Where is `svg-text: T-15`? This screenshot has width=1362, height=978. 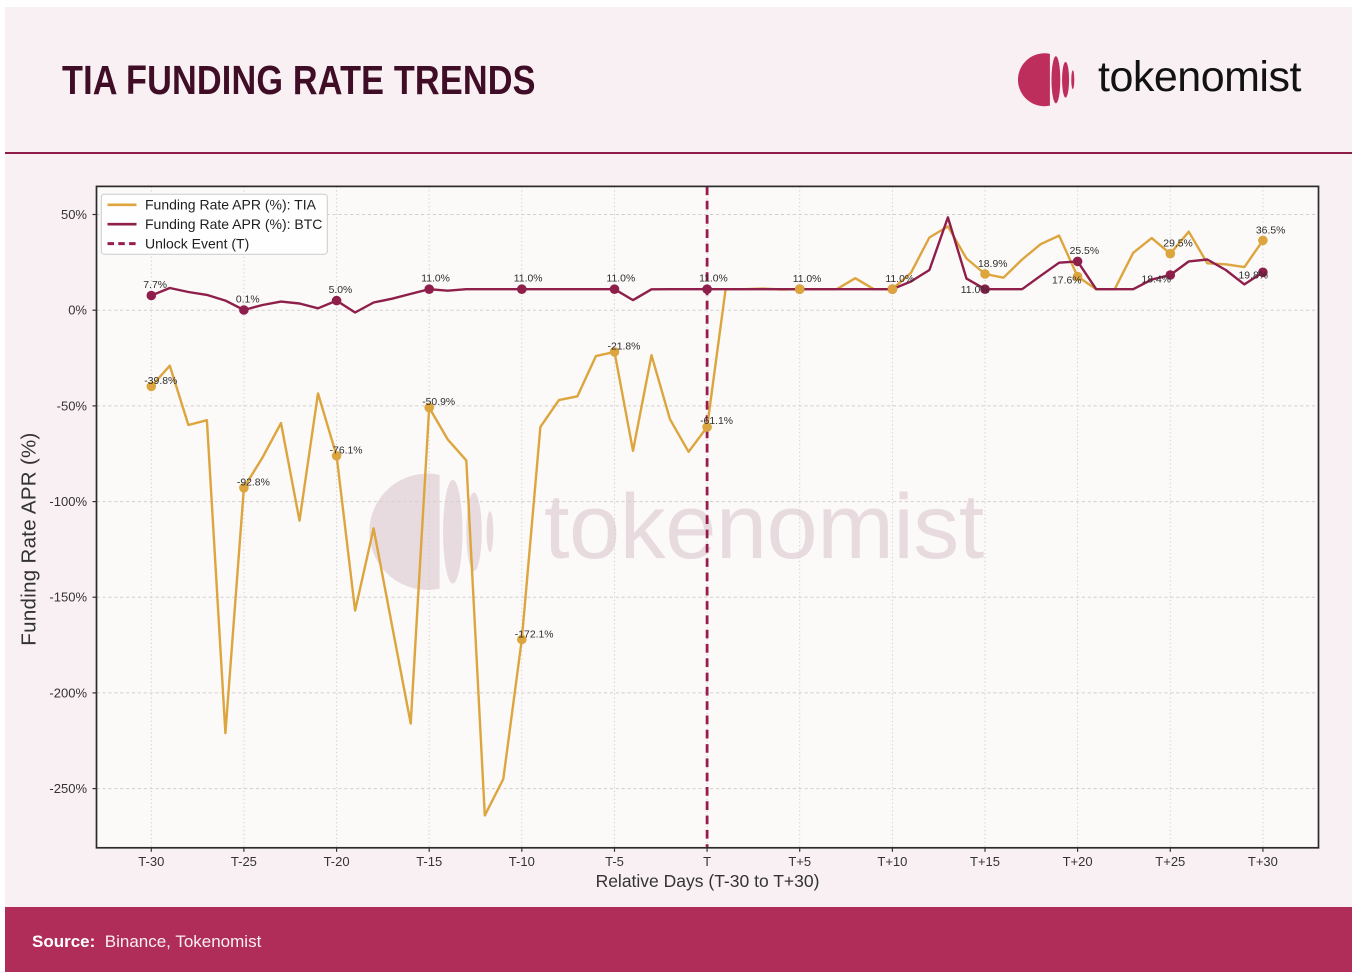
svg-text: T-15 is located at coordinates (429, 861).